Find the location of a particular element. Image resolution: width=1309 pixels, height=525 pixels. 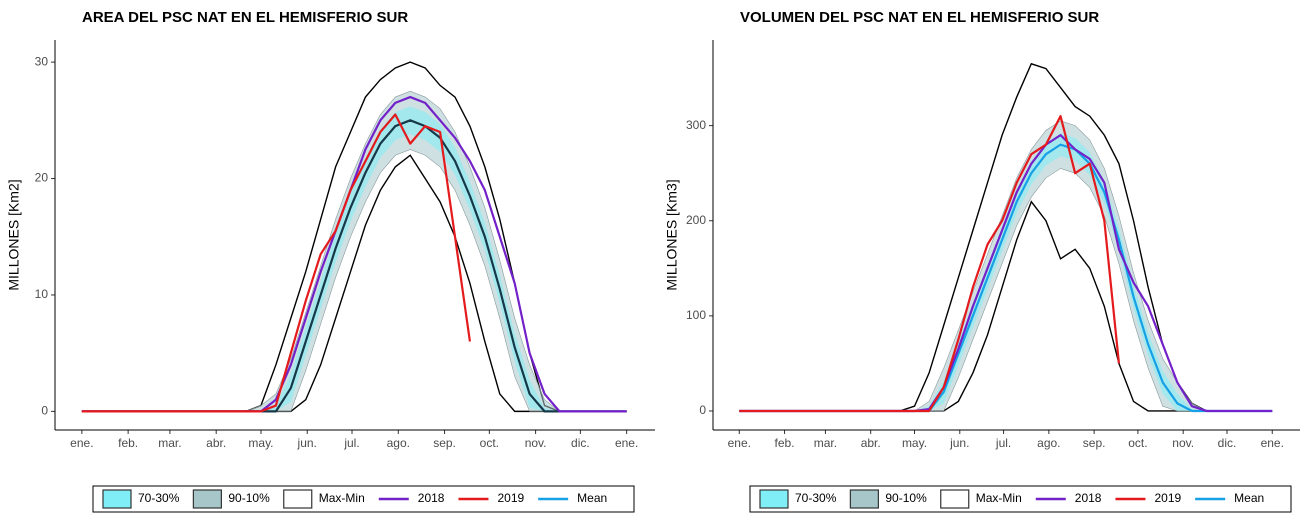

y-axis-label: MILLONES [Km3] is located at coordinates (672, 234).